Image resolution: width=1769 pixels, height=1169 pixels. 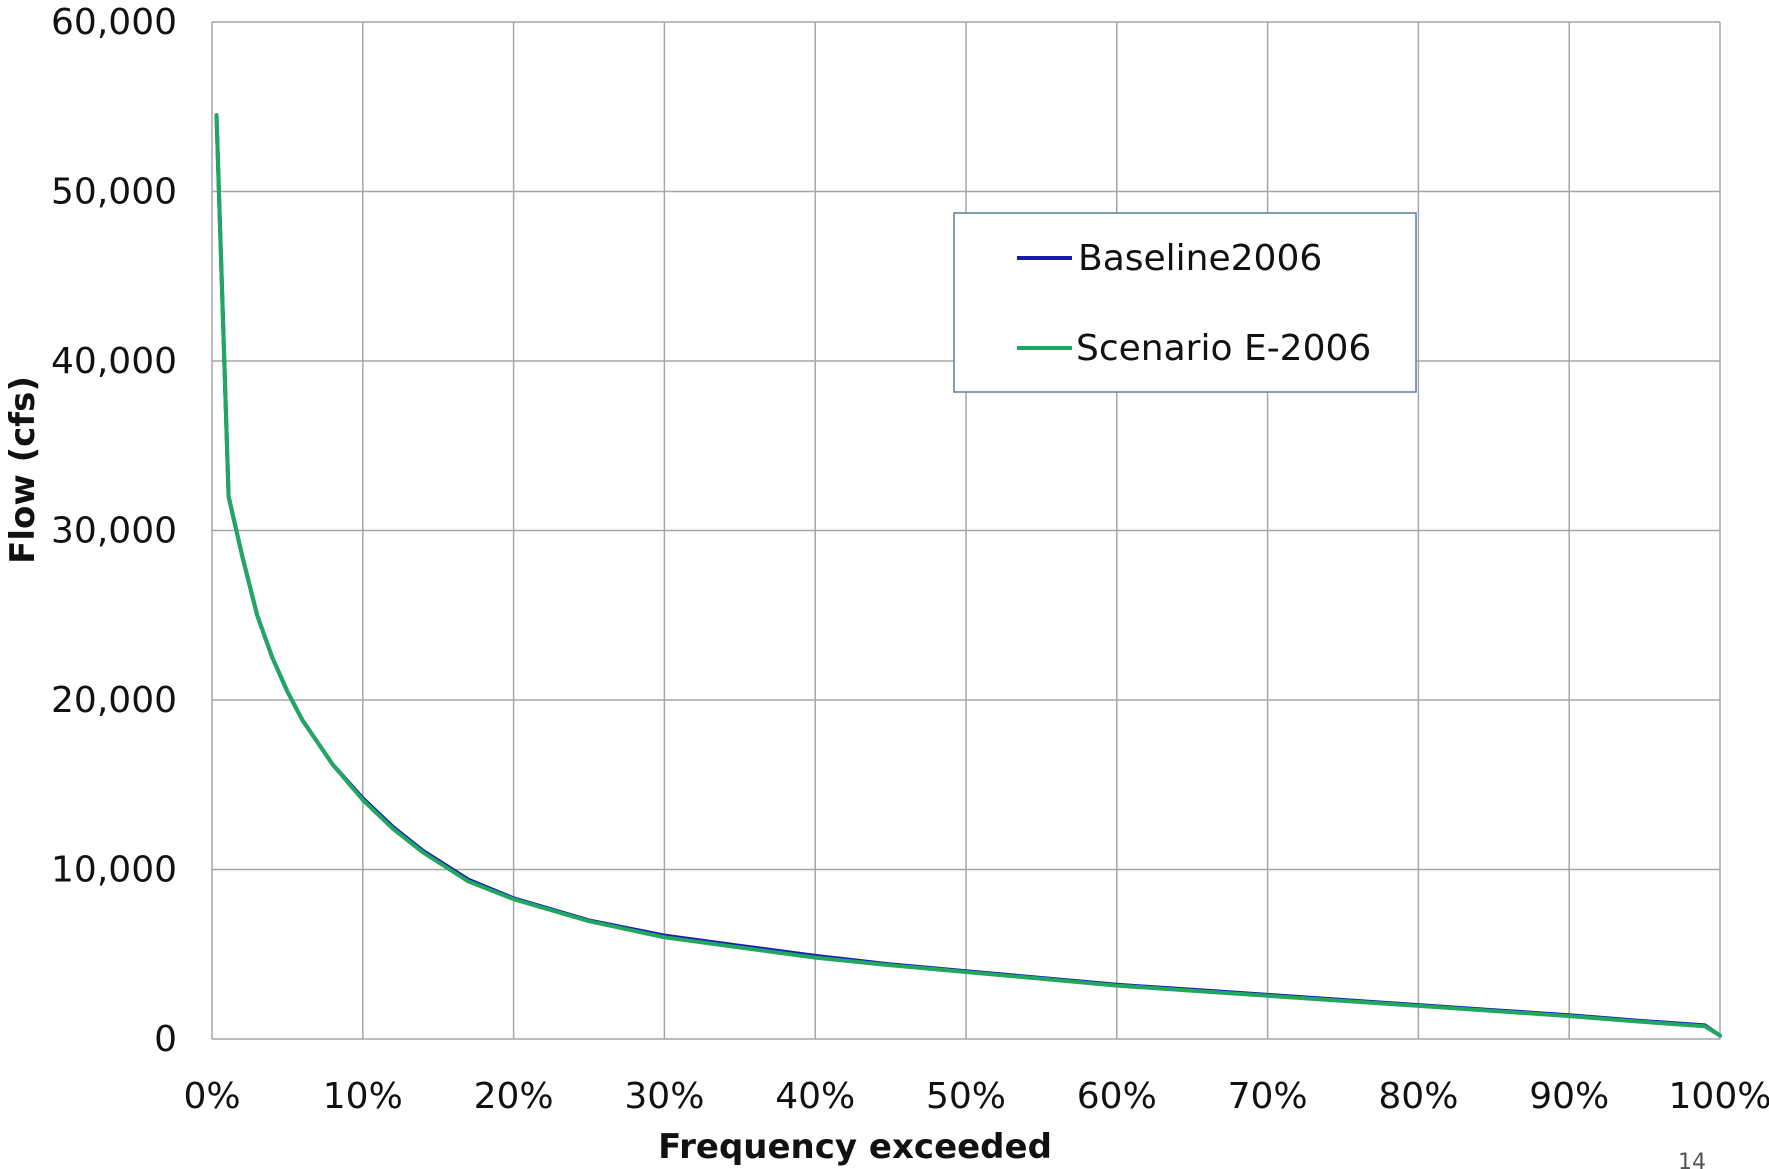 What do you see at coordinates (1418, 1096) in the screenshot?
I see `x-tick-label: 80%` at bounding box center [1418, 1096].